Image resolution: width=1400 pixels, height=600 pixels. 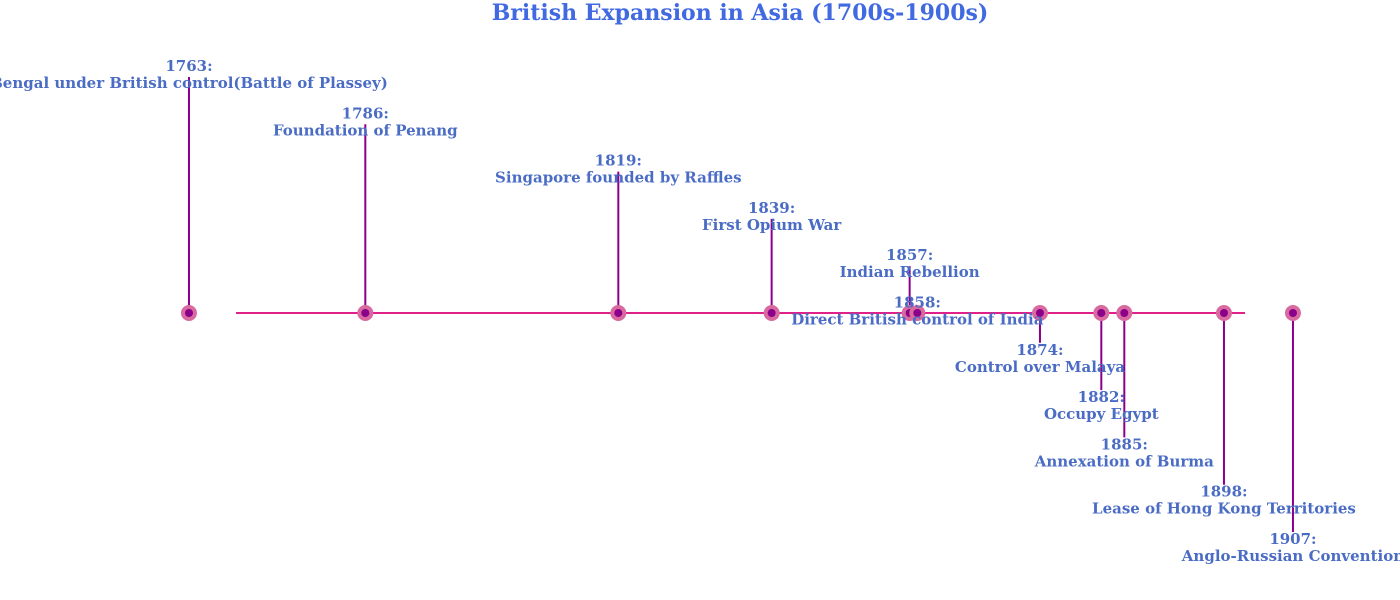 I want to click on event-date: 1885:, so click(x=1124, y=444).